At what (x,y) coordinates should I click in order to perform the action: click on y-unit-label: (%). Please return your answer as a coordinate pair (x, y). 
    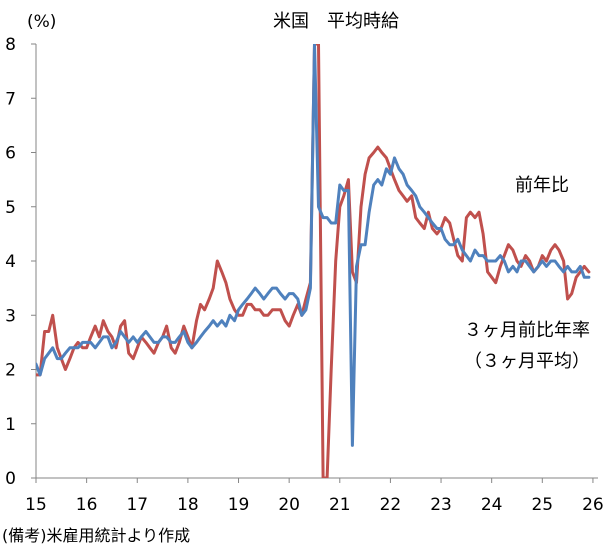
    Looking at the image, I should click on (41, 22).